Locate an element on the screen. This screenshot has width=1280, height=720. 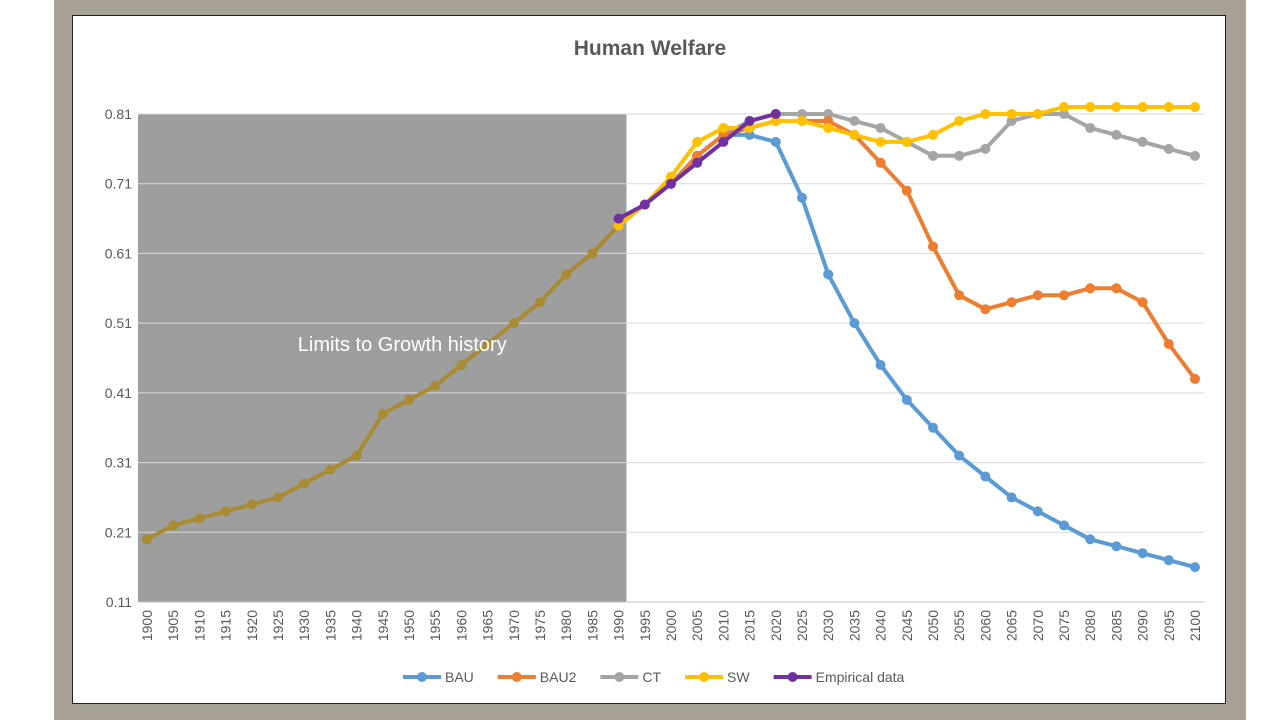
legend-label: Empirical data is located at coordinates (860, 677).